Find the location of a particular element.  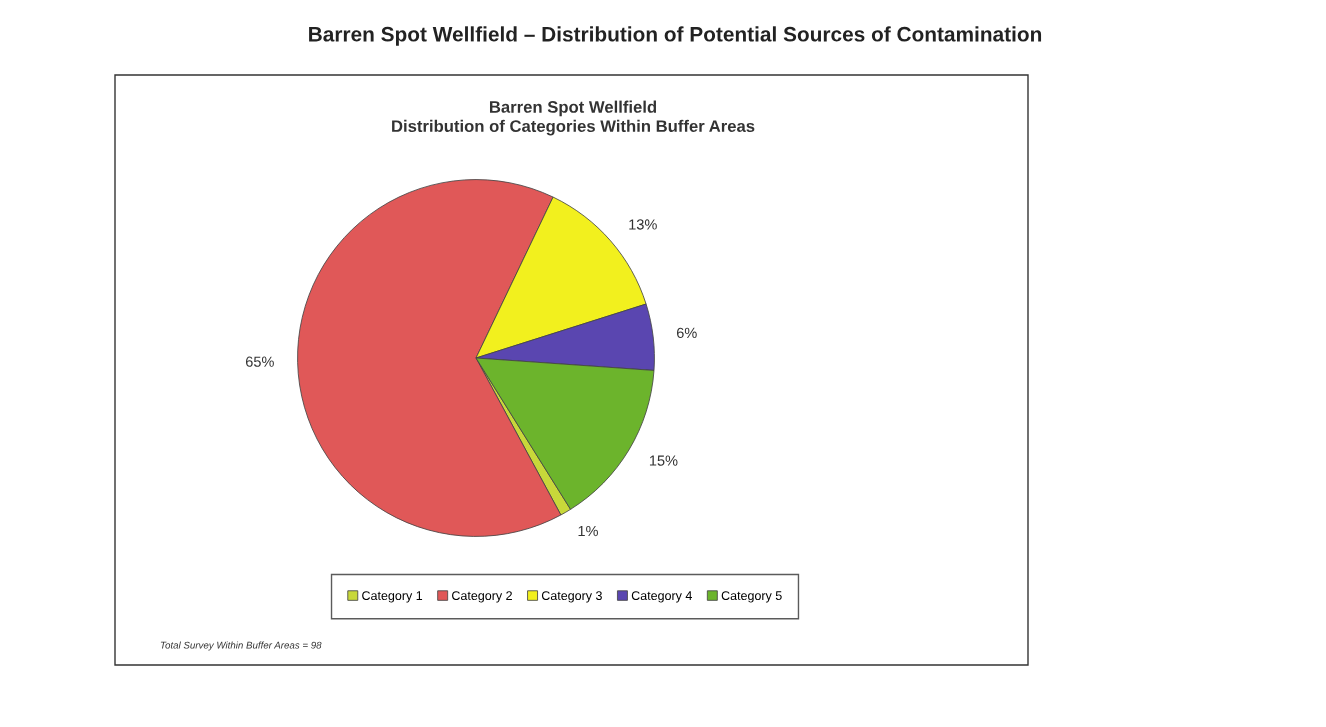

data-label: 15% is located at coordinates (663, 460).